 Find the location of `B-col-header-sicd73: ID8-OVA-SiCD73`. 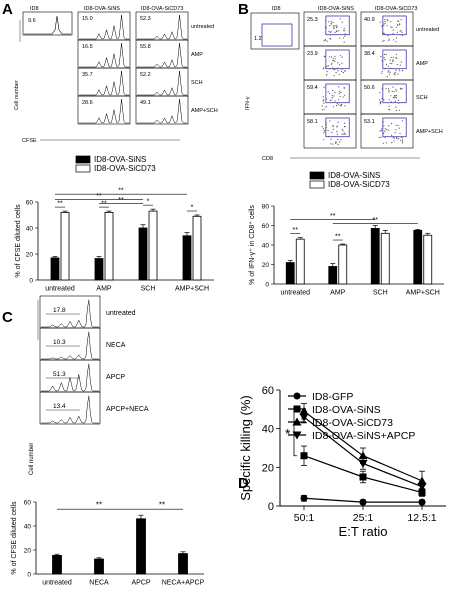

B-col-header-sicd73: ID8-OVA-SiCD73 is located at coordinates (396, 9).